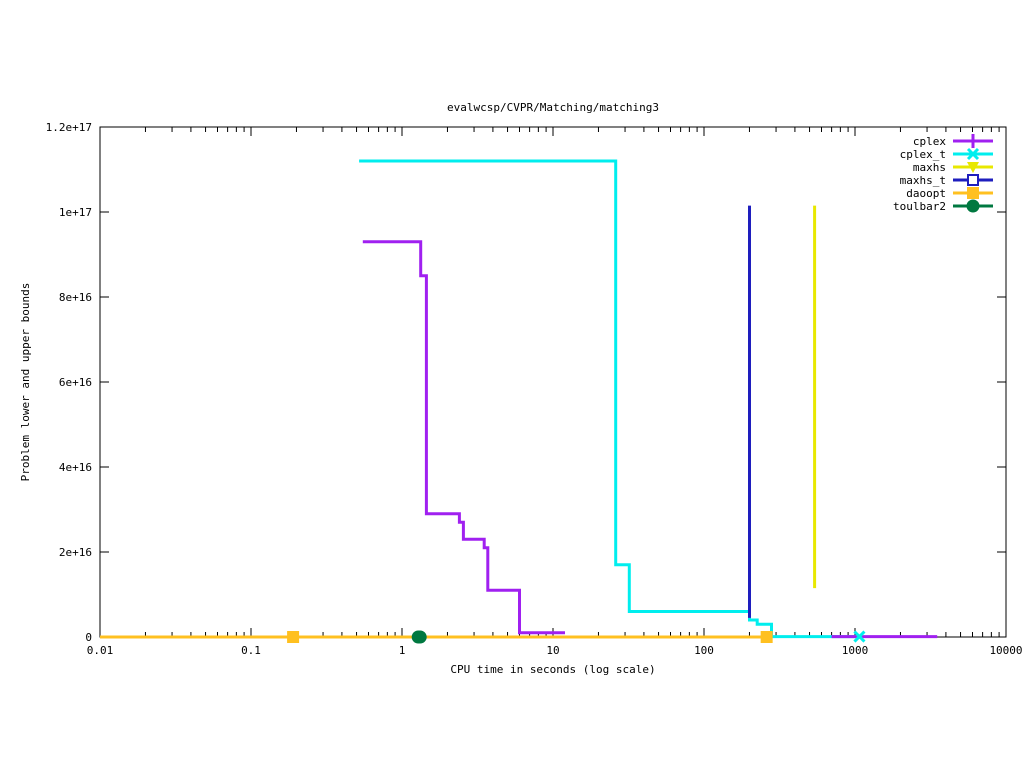 Image resolution: width=1024 pixels, height=768 pixels. I want to click on x-tick-label: 100, so click(704, 650).